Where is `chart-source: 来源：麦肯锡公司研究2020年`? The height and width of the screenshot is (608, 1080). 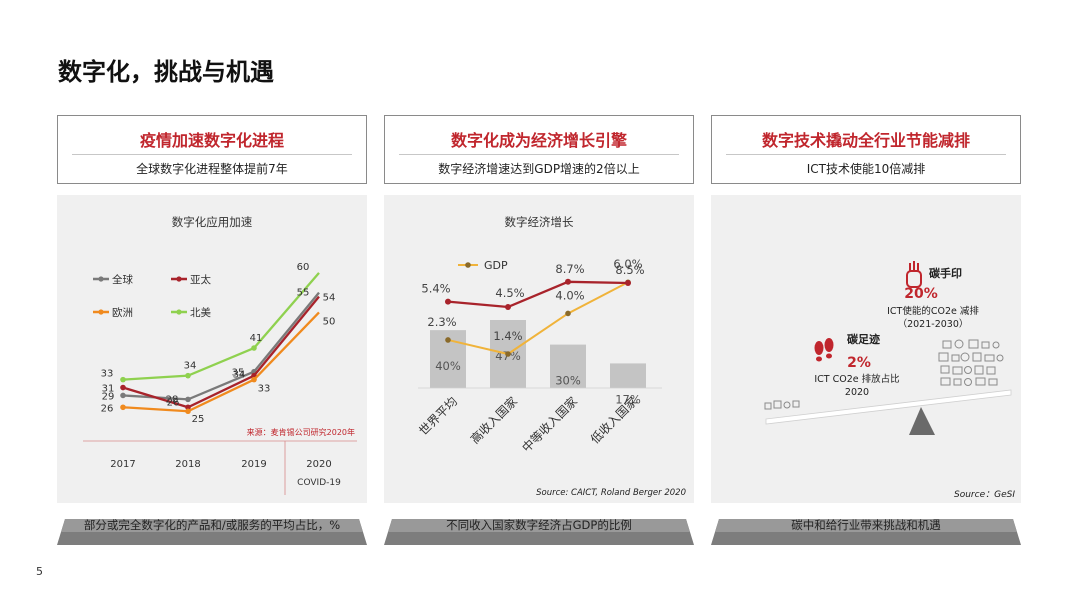 chart-source: 来源：麦肯锡公司研究2020年 is located at coordinates (301, 432).